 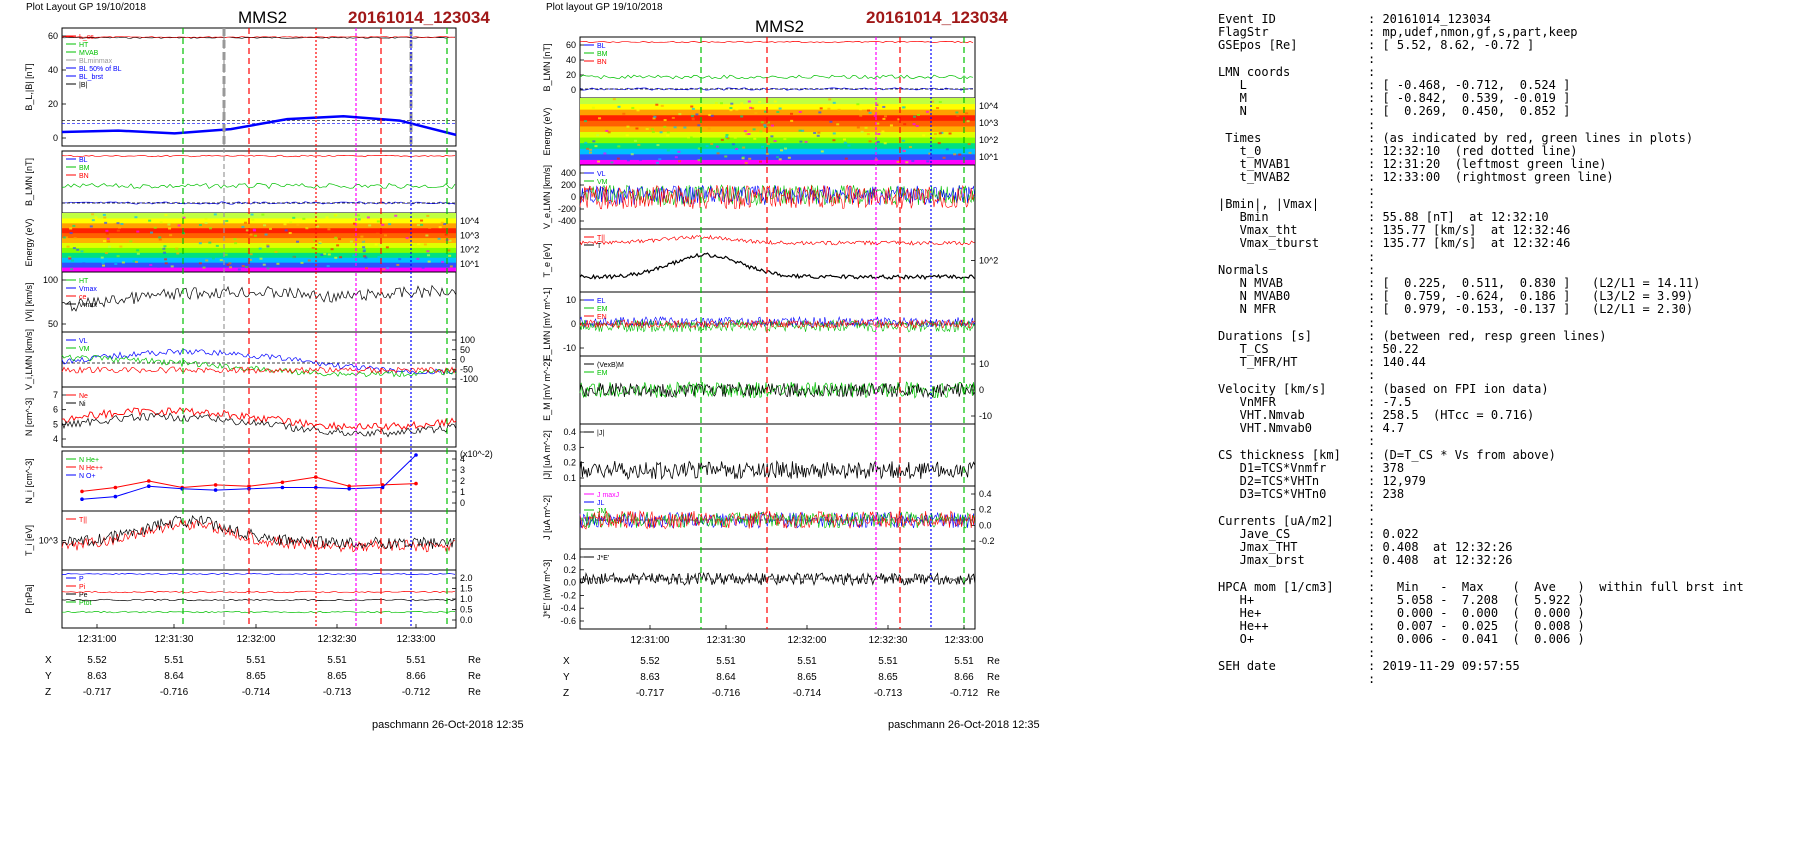 I want to click on info-value: : 12:31:20 (leftmost green line), so click(x=1487, y=164).